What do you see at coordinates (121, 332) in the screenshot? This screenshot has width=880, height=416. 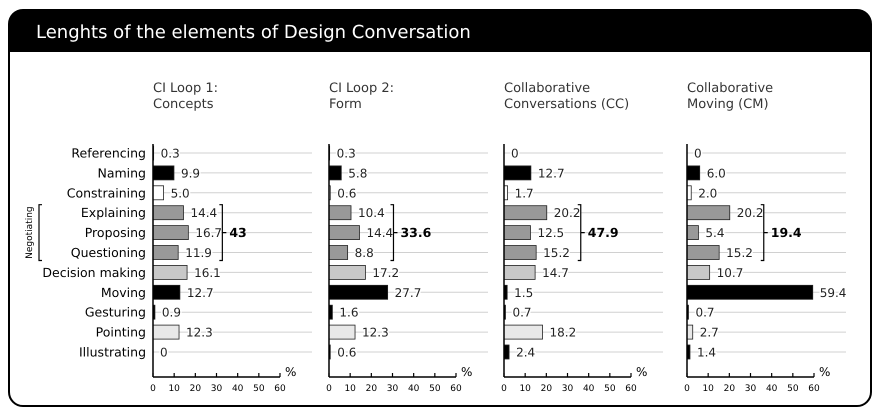 I see `y-tick-label: Pointing` at bounding box center [121, 332].